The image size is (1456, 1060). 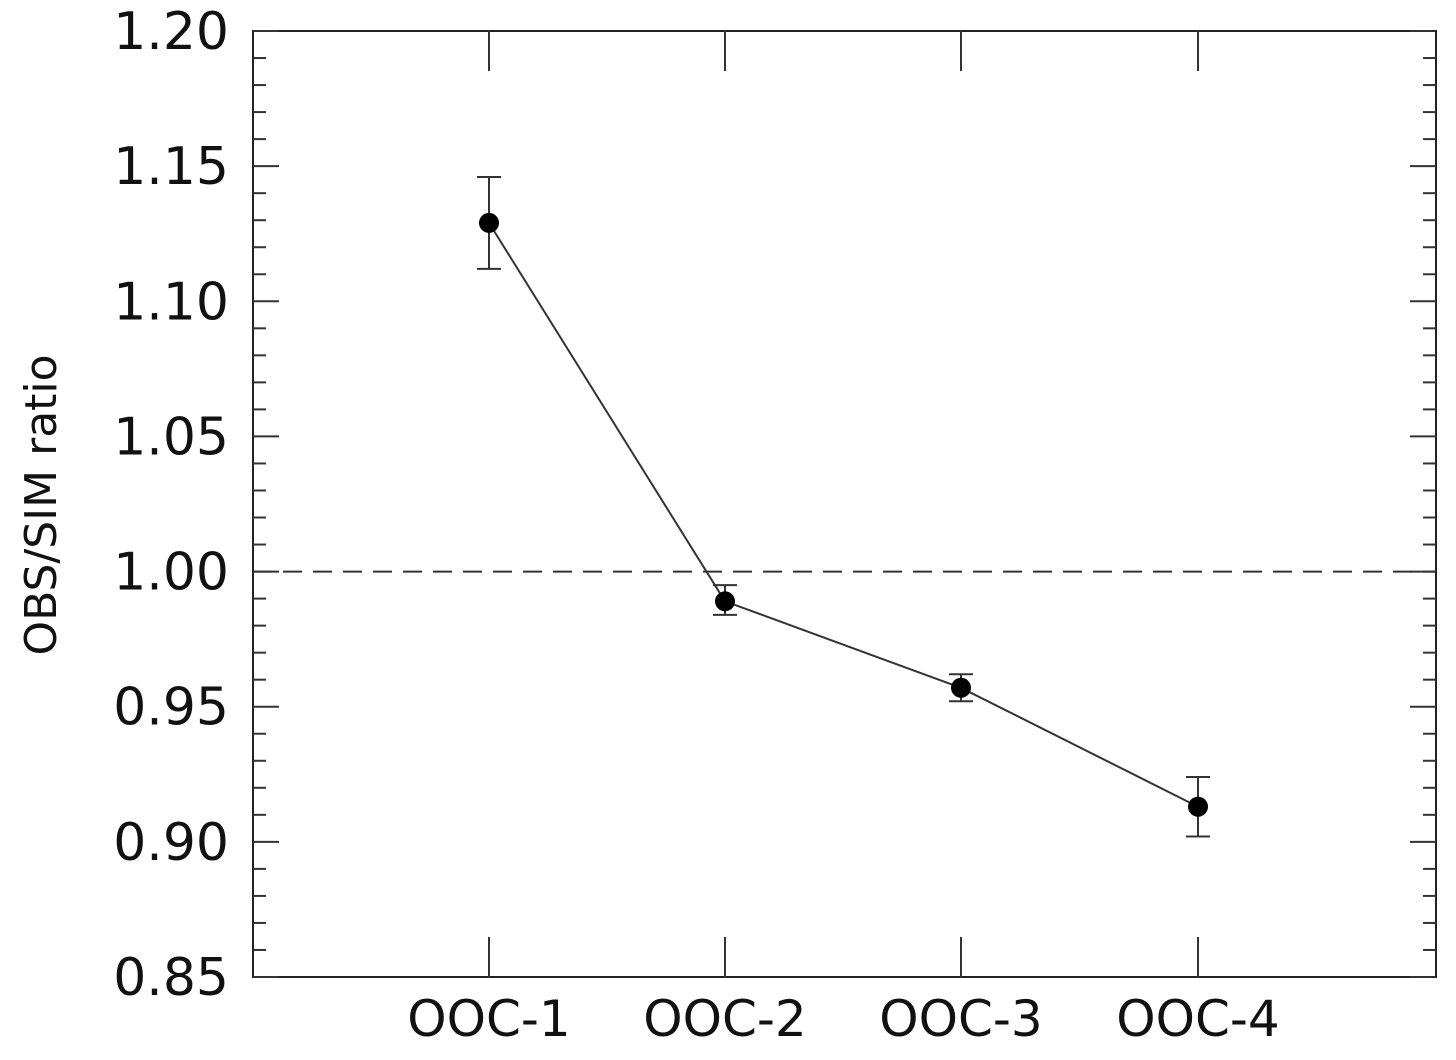 What do you see at coordinates (171, 573) in the screenshot?
I see `y-tick-label: 1.00` at bounding box center [171, 573].